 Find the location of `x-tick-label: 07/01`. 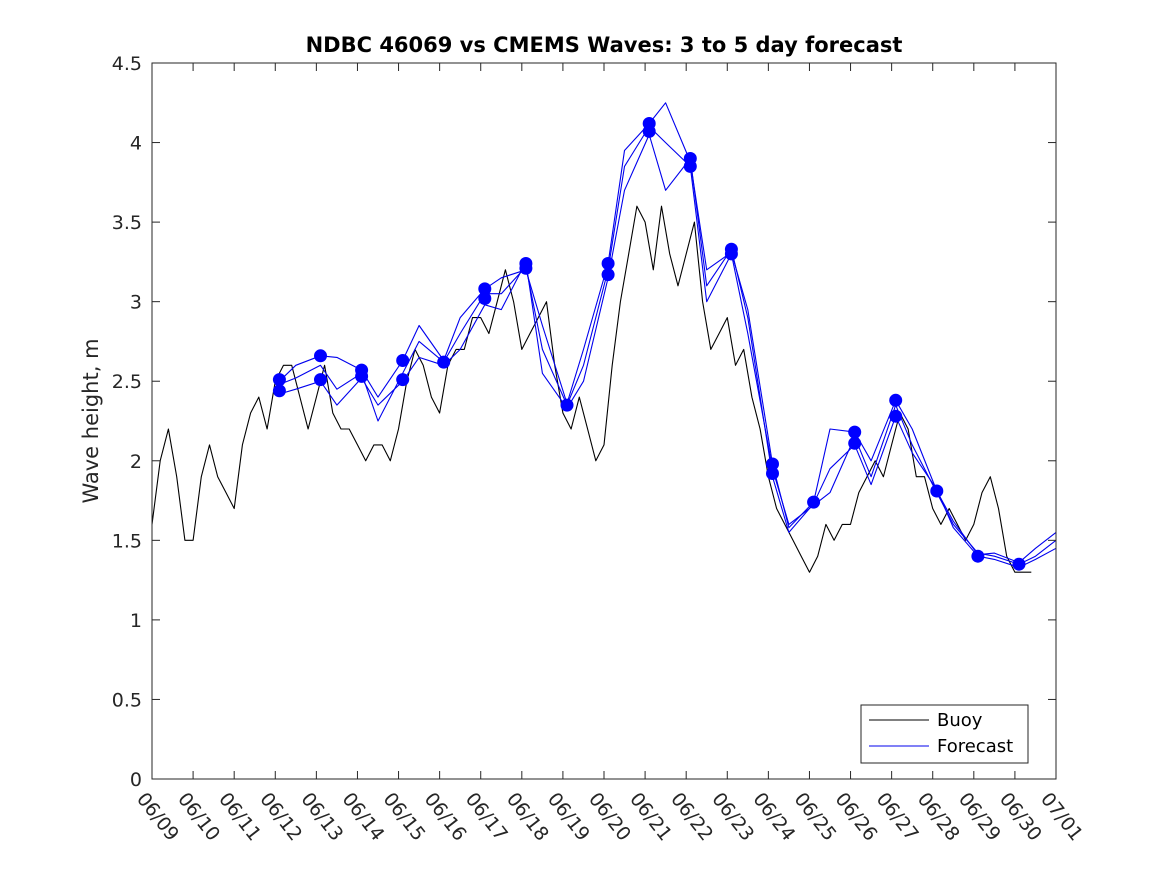

x-tick-label: 07/01 is located at coordinates (1061, 817).